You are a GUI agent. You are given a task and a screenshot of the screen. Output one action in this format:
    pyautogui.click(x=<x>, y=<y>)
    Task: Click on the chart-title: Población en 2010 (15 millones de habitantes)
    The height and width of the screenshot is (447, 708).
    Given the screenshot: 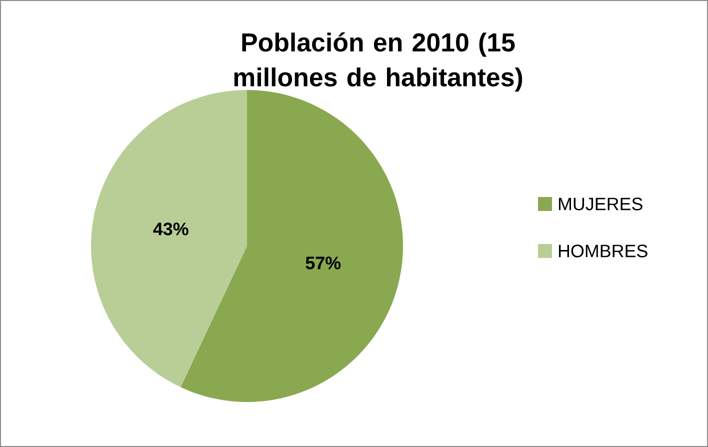 What is the action you would take?
    pyautogui.click(x=378, y=62)
    